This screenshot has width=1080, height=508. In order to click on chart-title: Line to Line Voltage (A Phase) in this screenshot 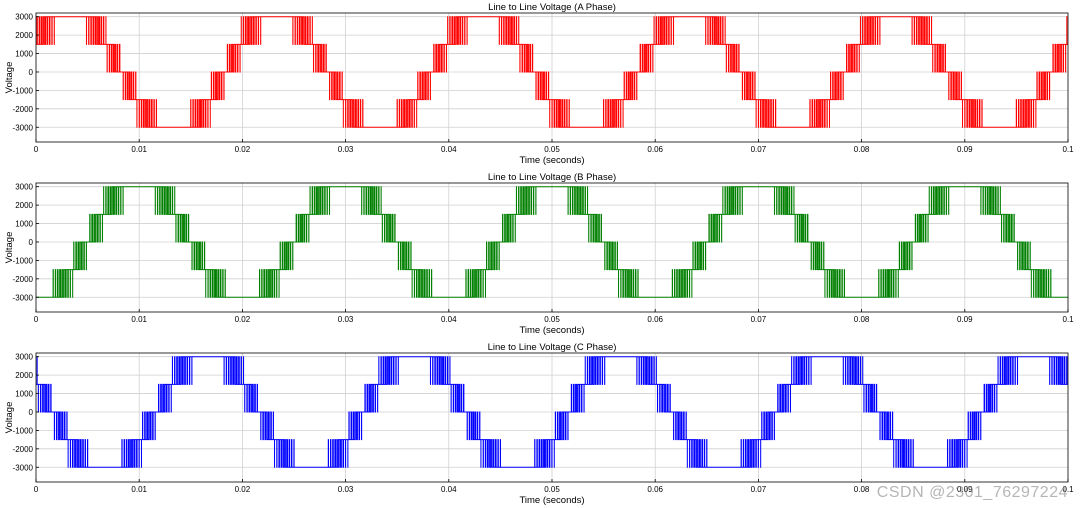, I will do `click(552, 7)`.